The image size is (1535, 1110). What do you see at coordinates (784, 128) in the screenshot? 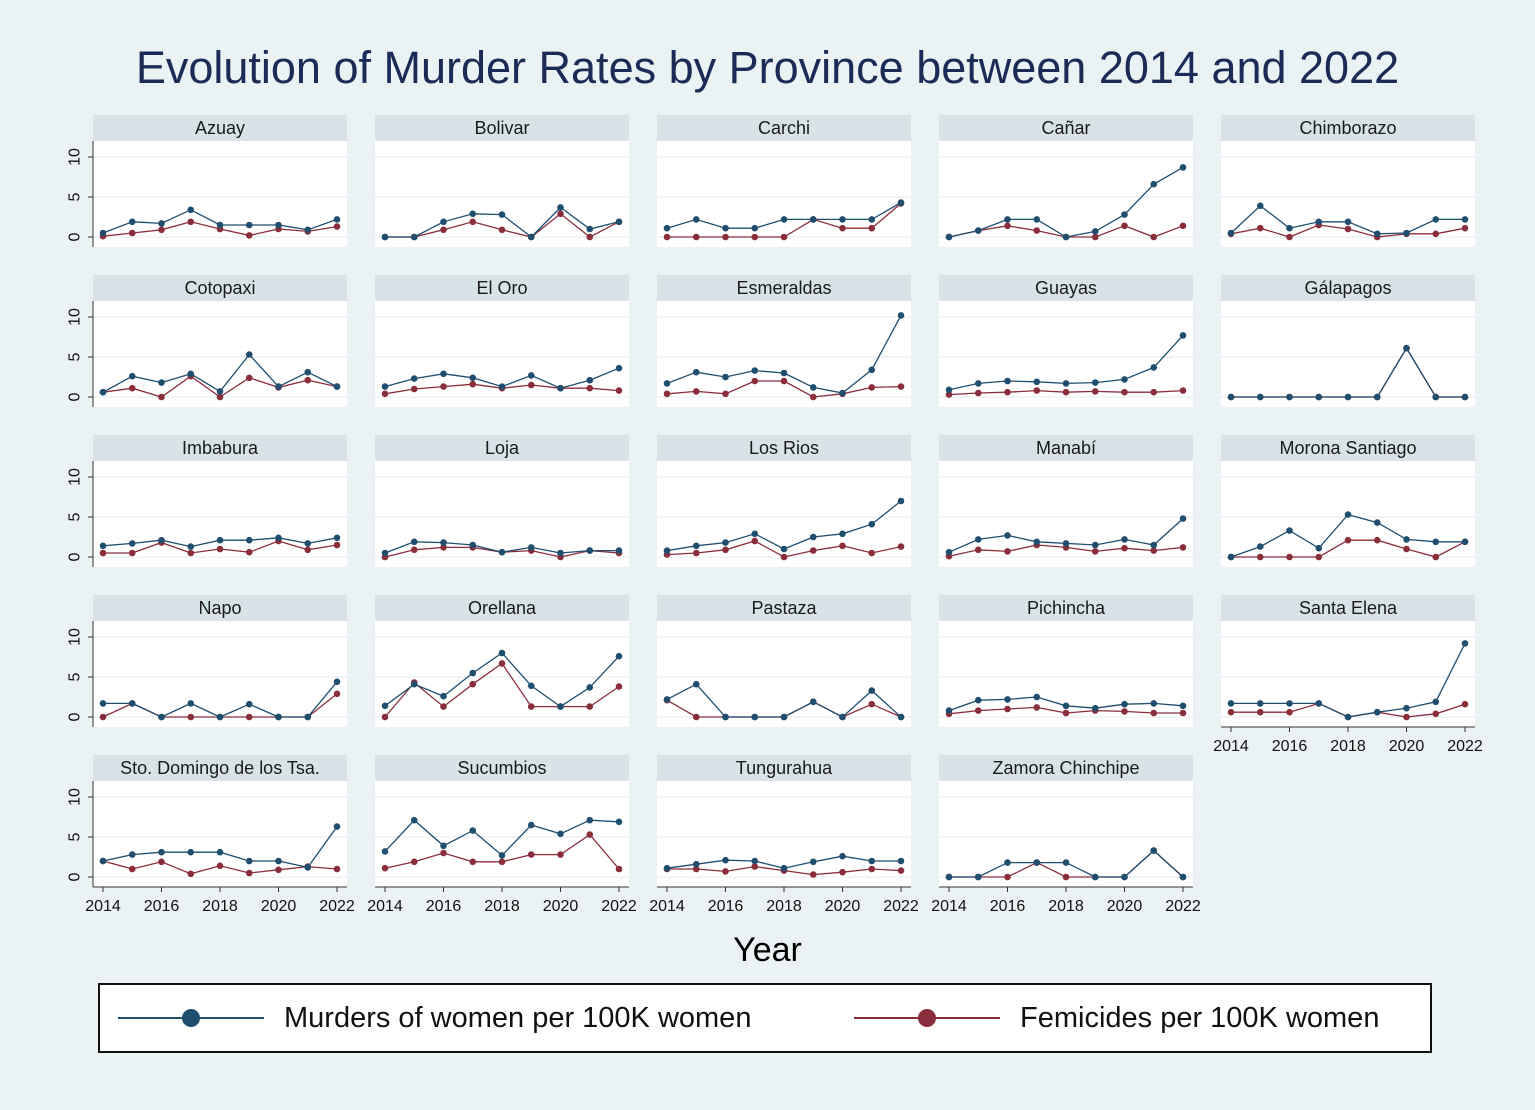
I see `panel-title: Carchi` at bounding box center [784, 128].